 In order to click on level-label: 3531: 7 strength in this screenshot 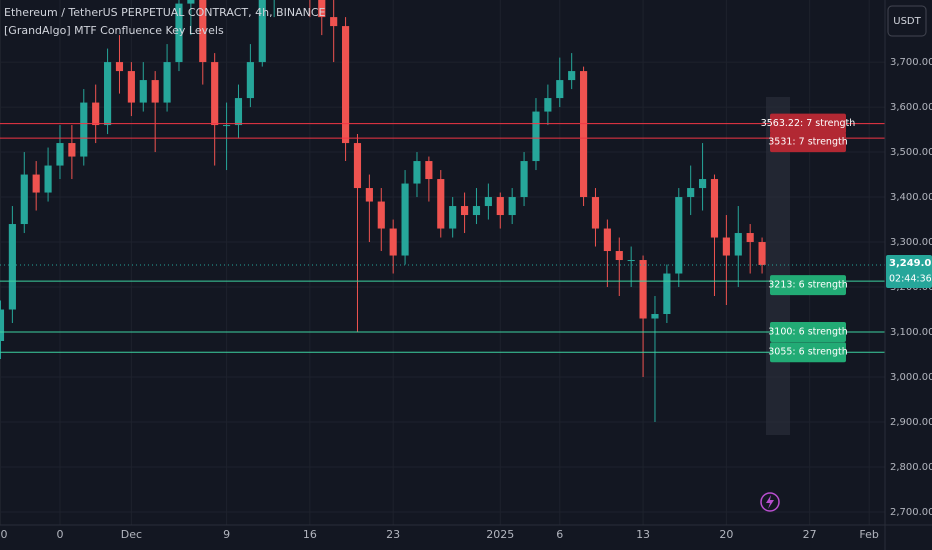, I will do `click(807, 142)`.